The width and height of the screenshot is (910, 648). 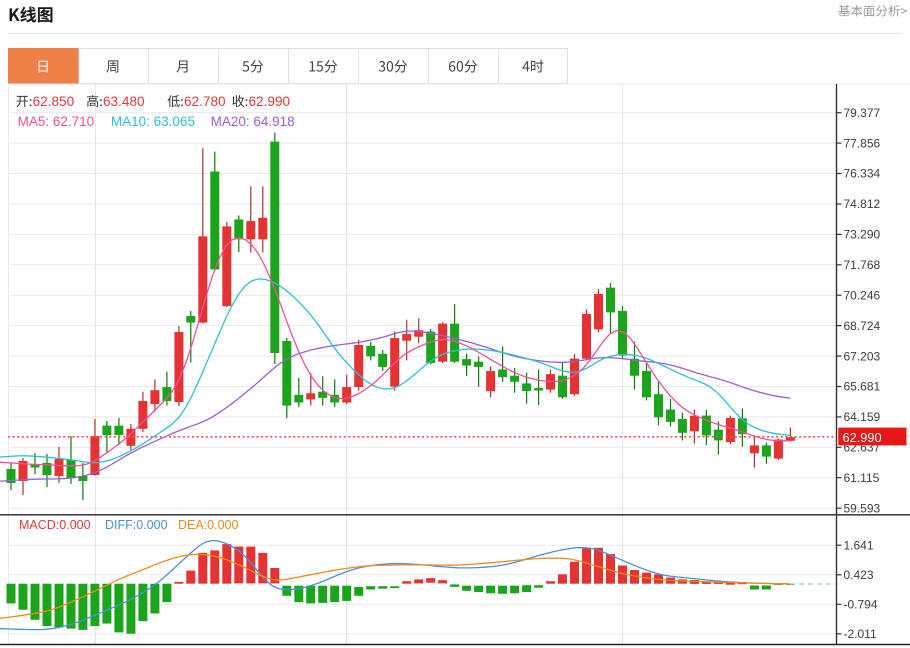 I want to click on svg-text: 73.290, so click(x=862, y=235).